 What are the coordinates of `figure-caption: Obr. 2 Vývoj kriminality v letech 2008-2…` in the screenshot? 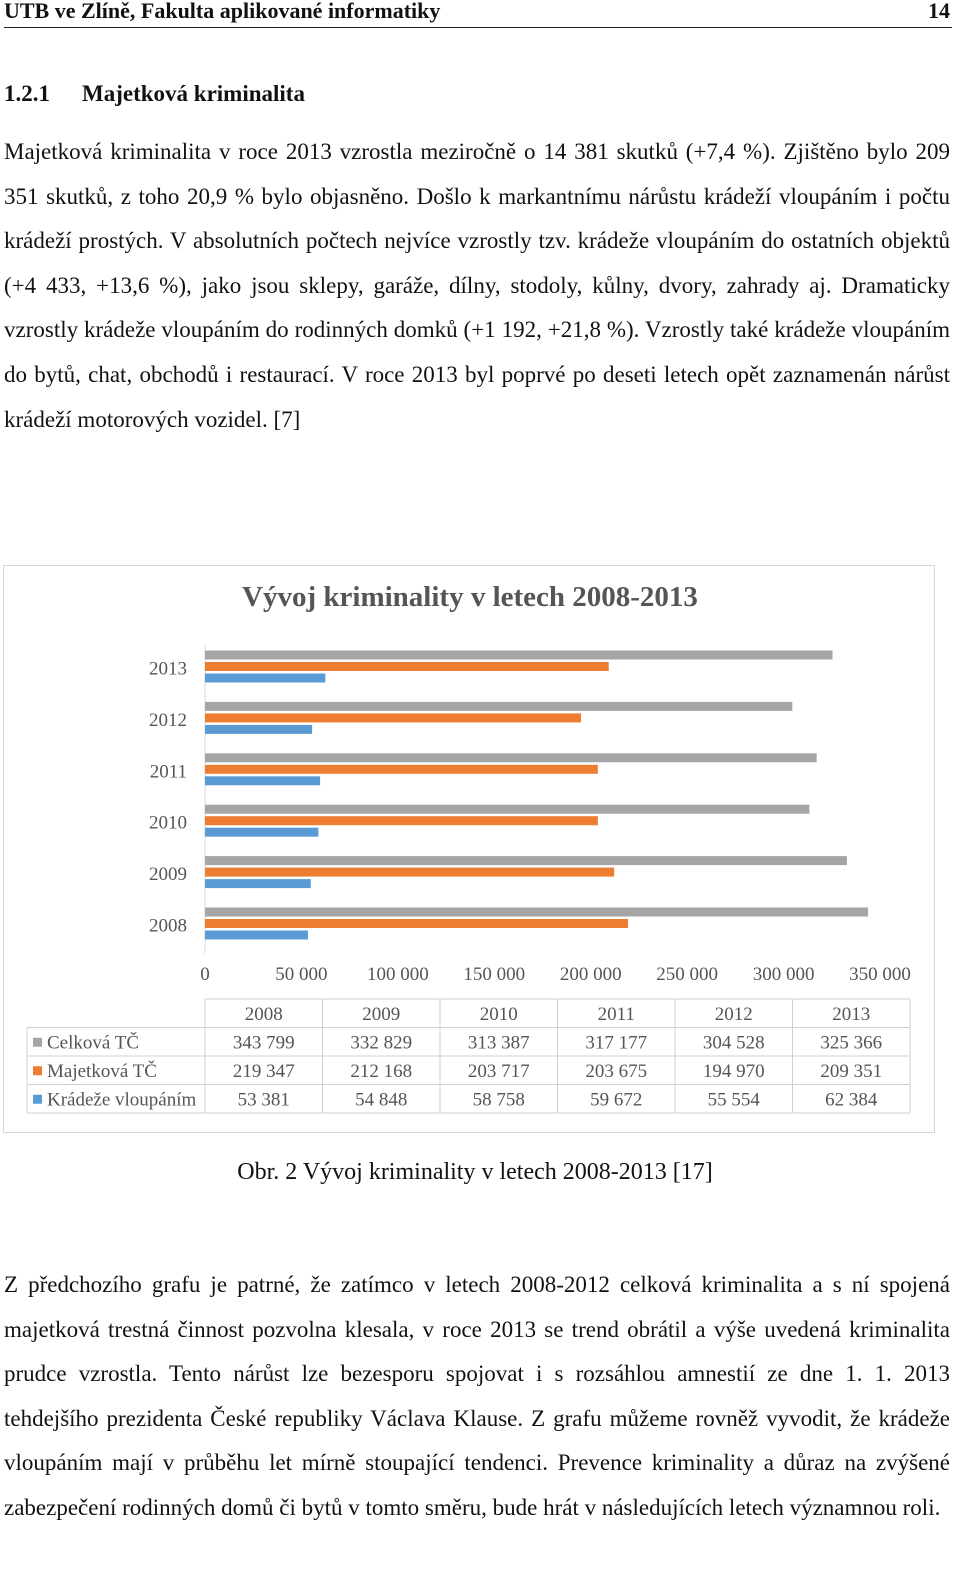 It's located at (475, 1172).